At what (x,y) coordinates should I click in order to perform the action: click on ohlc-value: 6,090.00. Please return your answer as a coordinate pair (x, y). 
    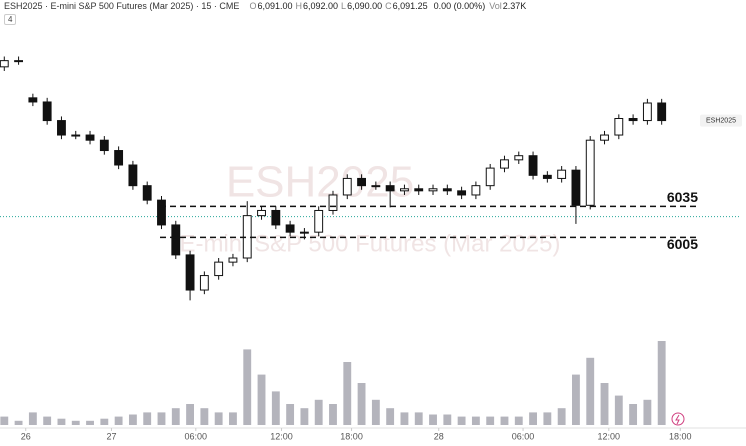
    Looking at the image, I should click on (365, 6).